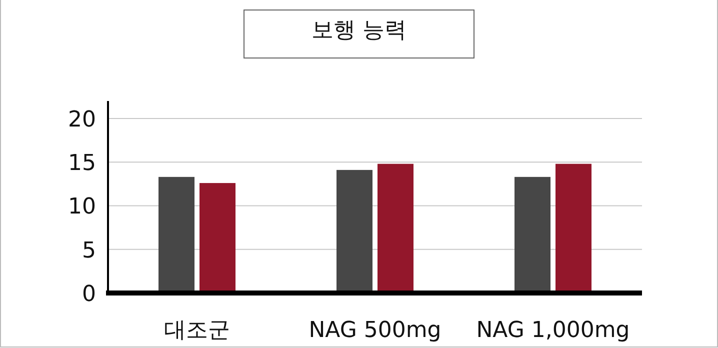 The height and width of the screenshot is (348, 718). I want to click on x-tick-label: NAG 500mg, so click(375, 330).